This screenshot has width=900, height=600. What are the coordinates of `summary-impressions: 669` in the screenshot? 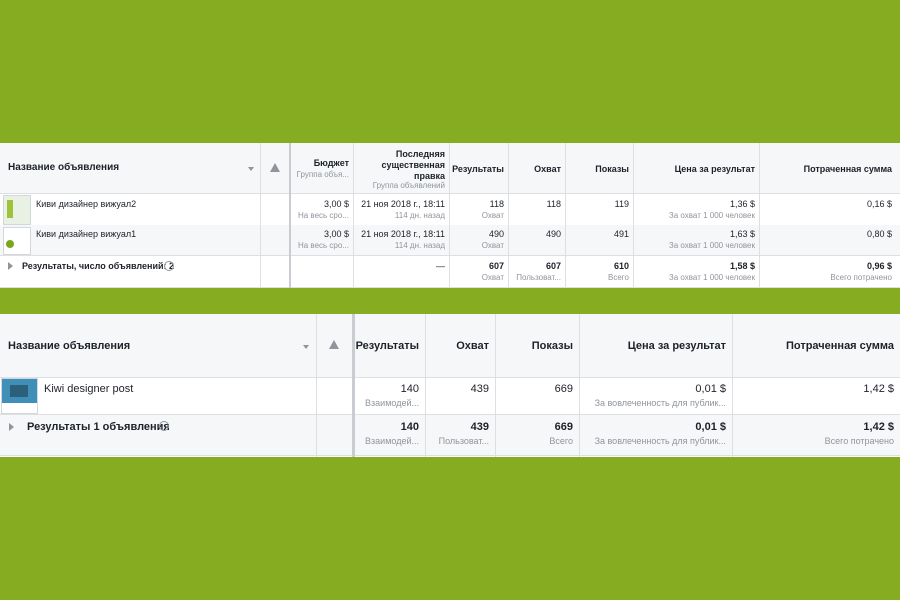 It's located at (563, 427).